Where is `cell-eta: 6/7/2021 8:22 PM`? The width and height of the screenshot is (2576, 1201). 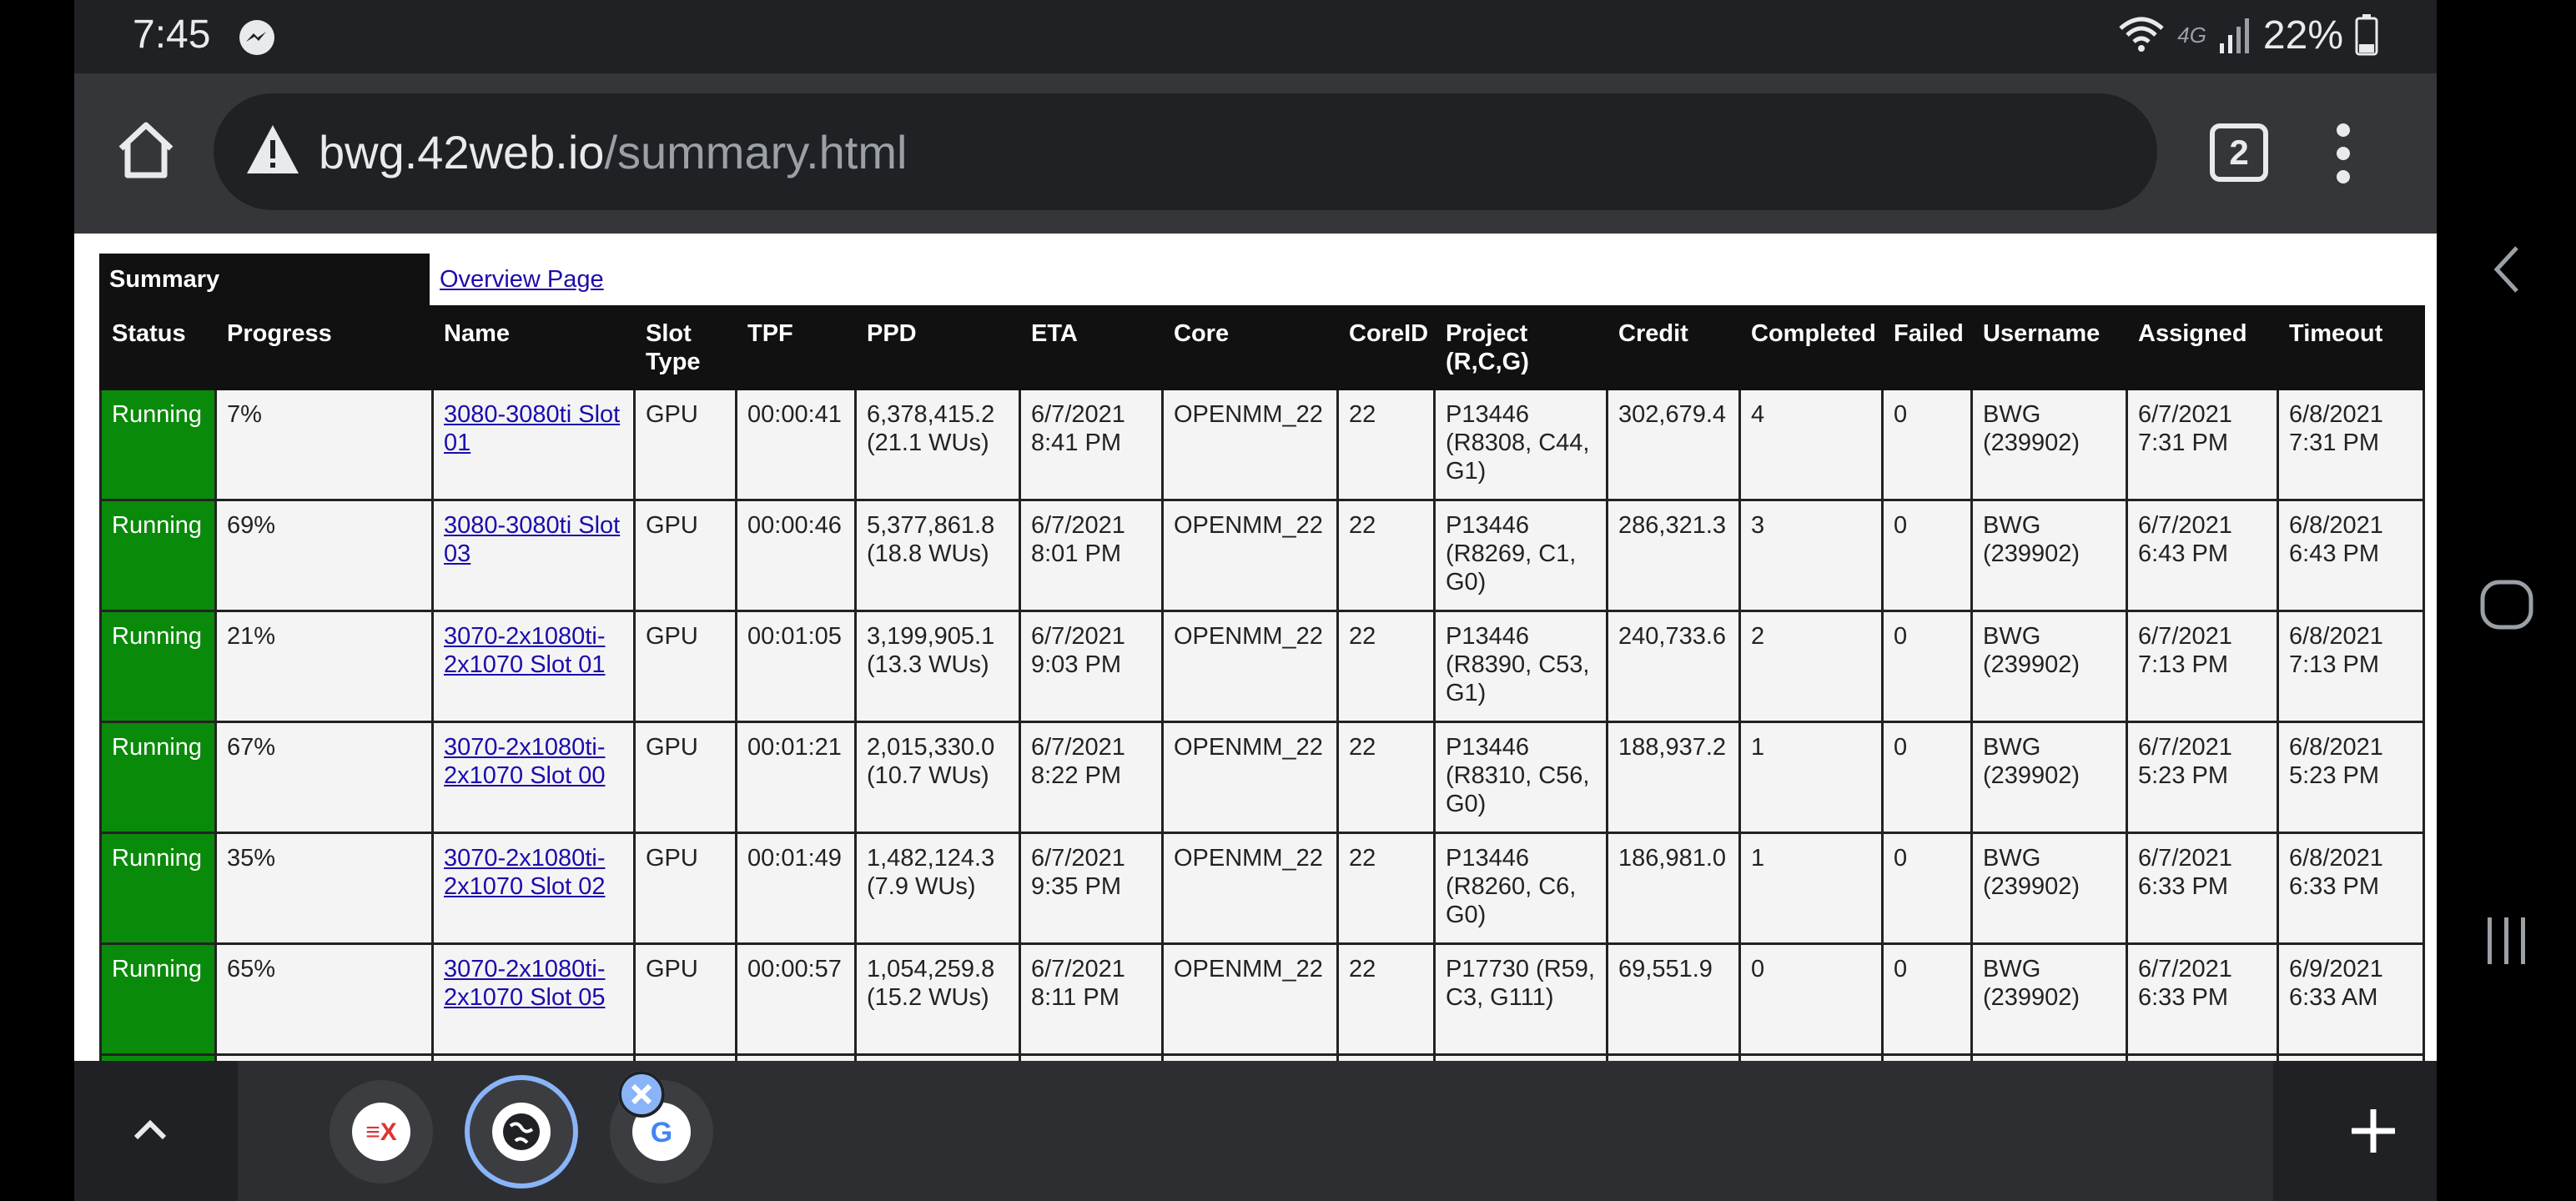 cell-eta: 6/7/2021 8:22 PM is located at coordinates (1091, 778).